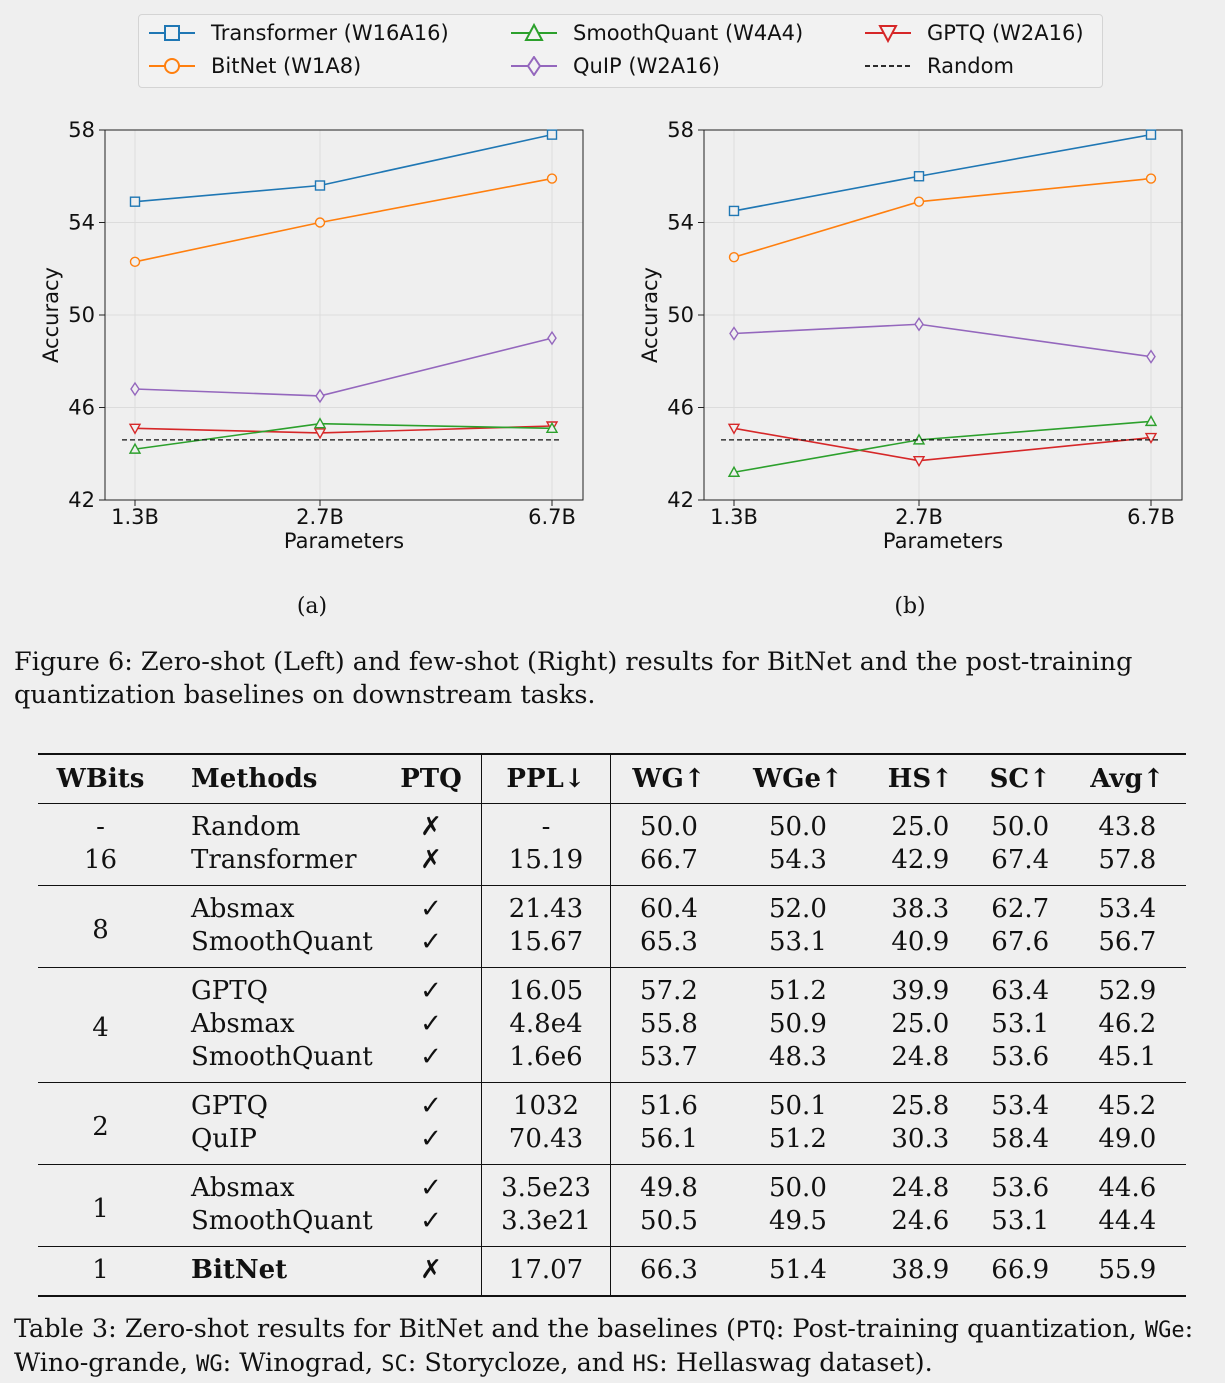 This screenshot has height=1383, width=1225. What do you see at coordinates (1020, 942) in the screenshot?
I see `cell-sc: 67.6` at bounding box center [1020, 942].